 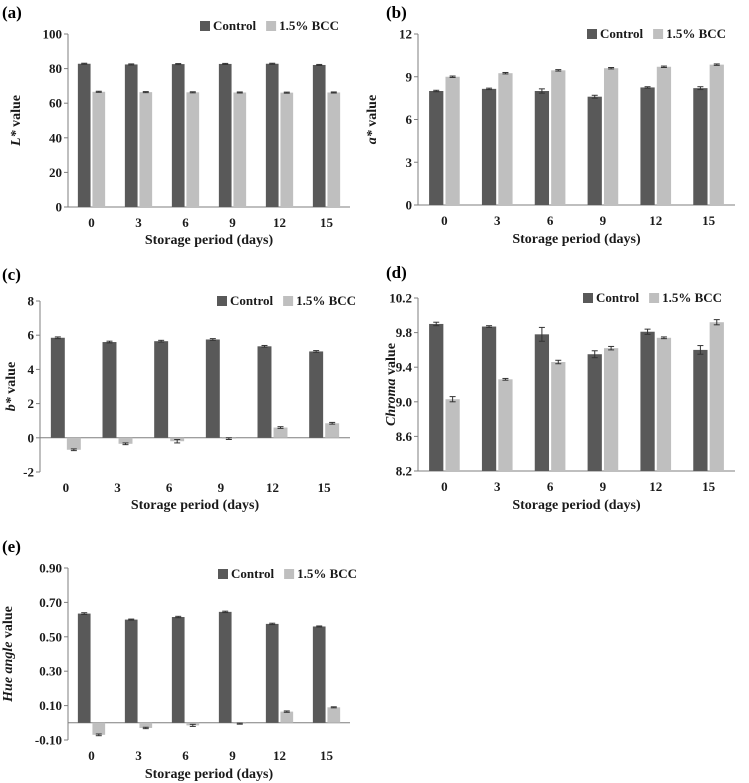 I want to click on y-axis-title: Chroma value, so click(x=391, y=384).